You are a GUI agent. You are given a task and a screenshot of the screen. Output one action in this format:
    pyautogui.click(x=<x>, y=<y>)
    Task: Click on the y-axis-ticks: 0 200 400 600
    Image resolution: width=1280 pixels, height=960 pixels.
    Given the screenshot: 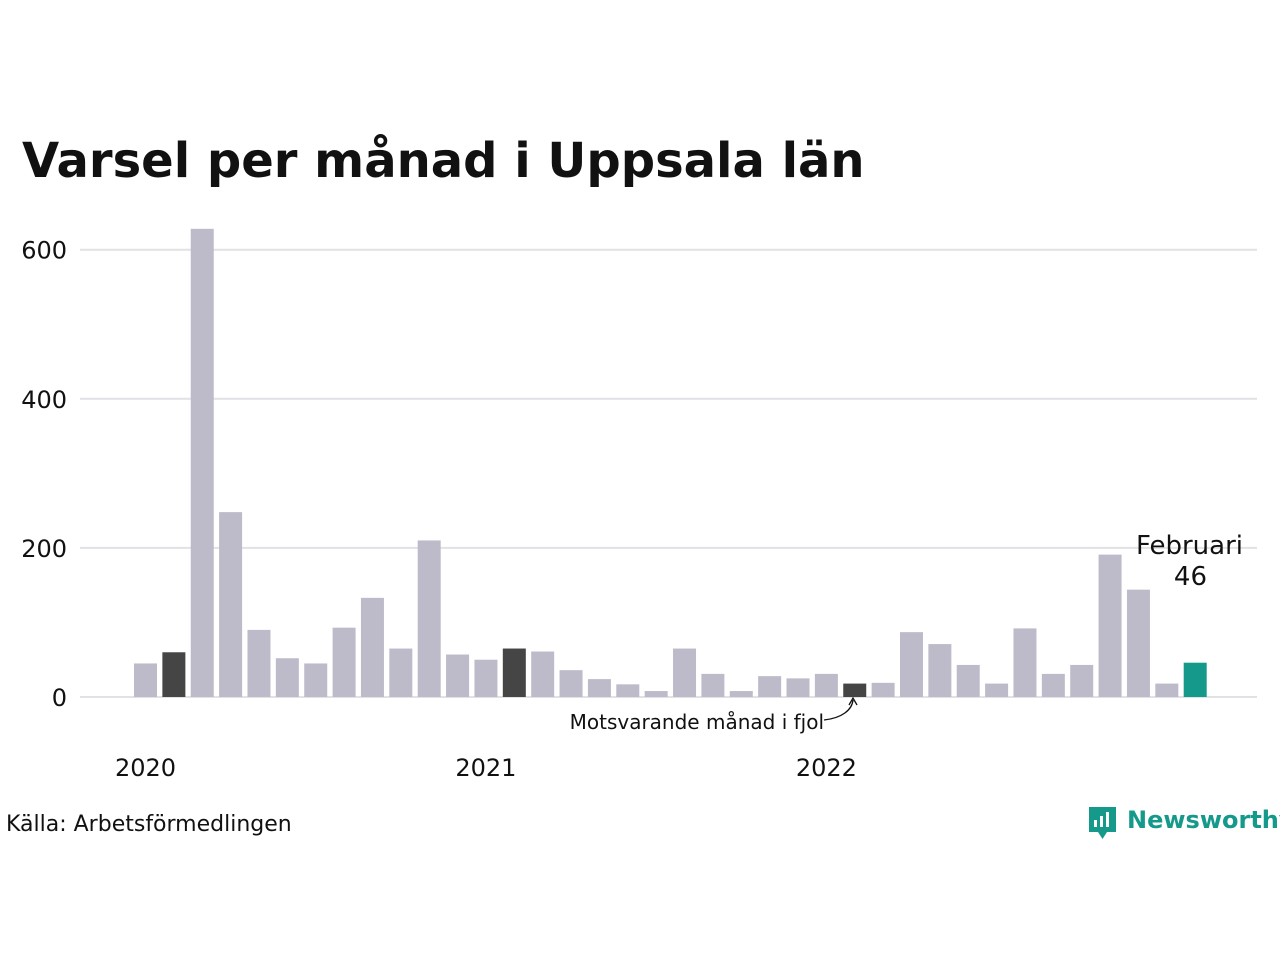 What is the action you would take?
    pyautogui.click(x=44, y=474)
    